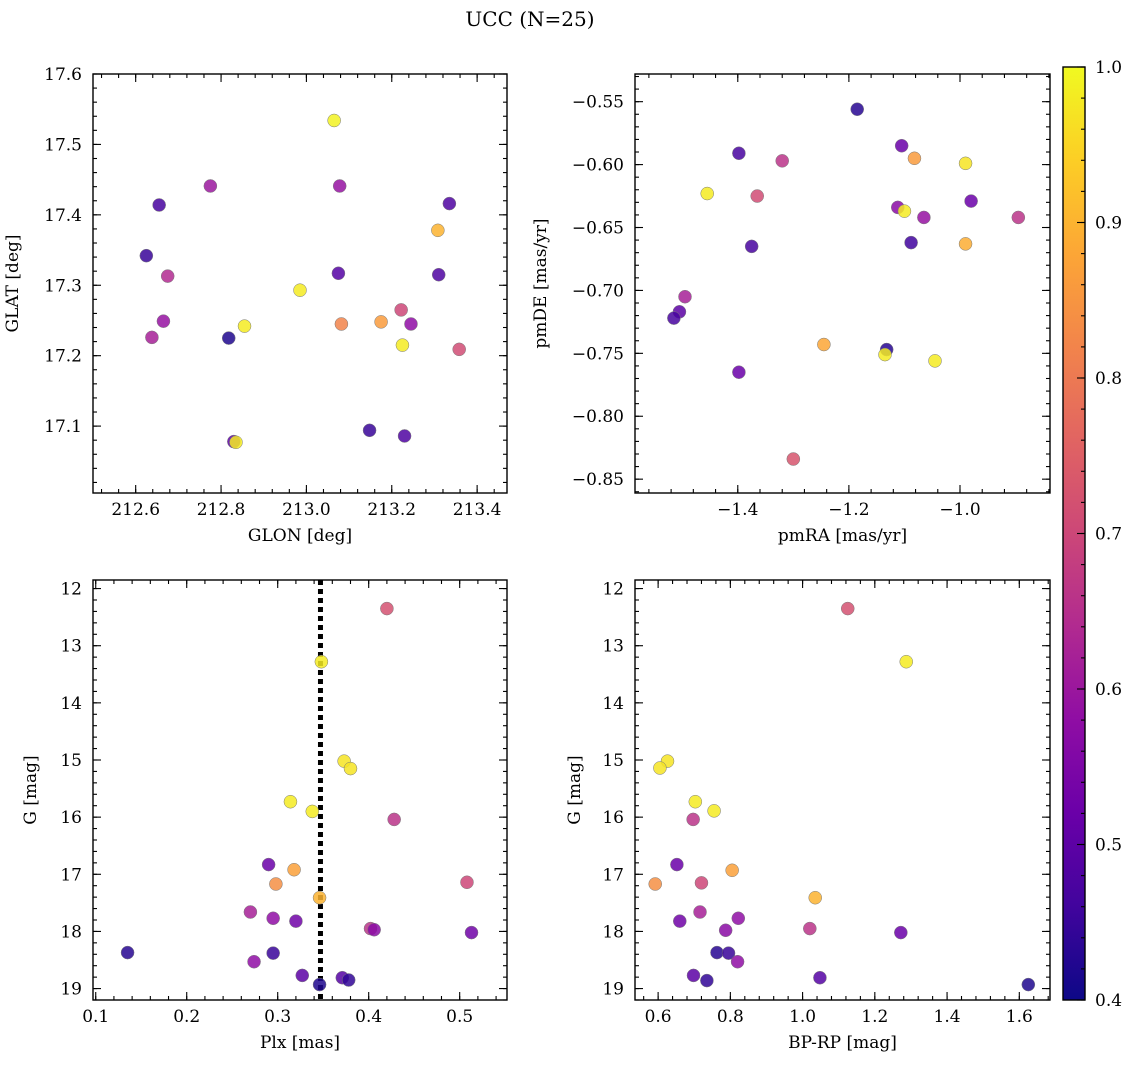 The image size is (1136, 1067). I want to click on x-tick-label: 0.4, so click(368, 1017).